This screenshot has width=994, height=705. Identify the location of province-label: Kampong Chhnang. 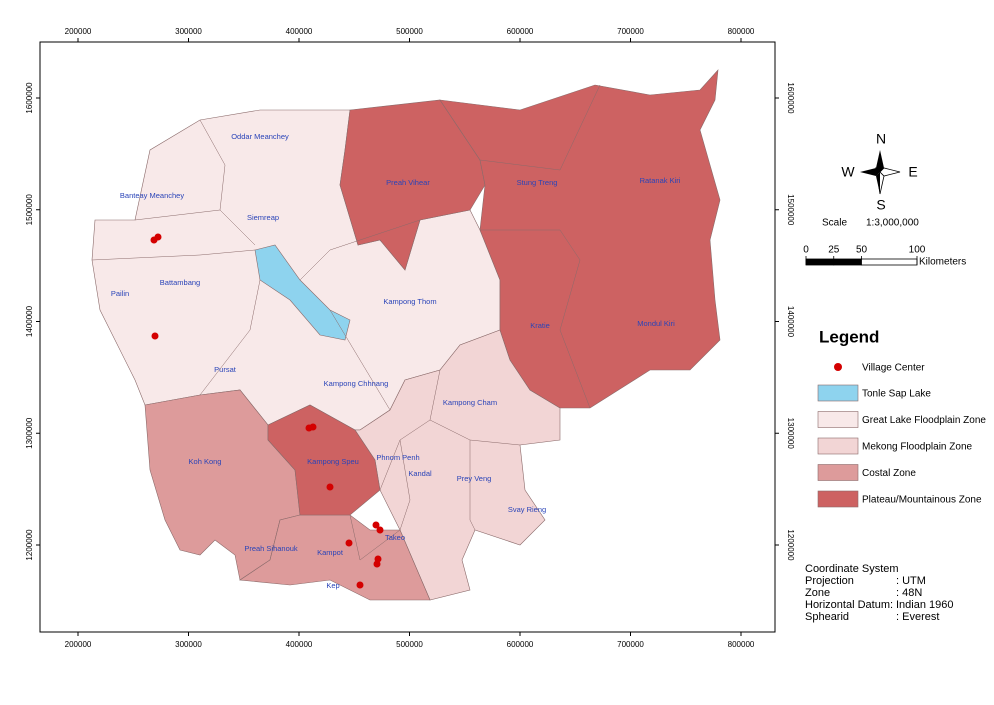
(356, 383).